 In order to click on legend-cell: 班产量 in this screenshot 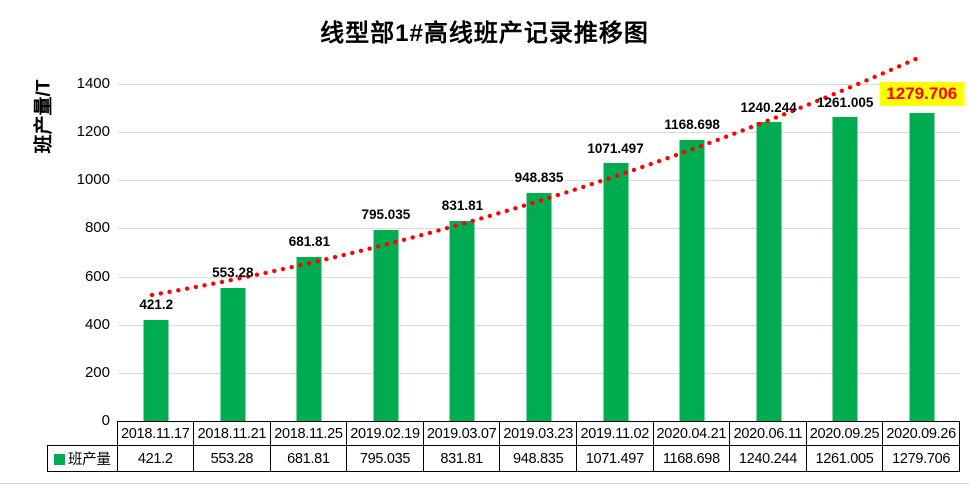, I will do `click(82, 458)`.